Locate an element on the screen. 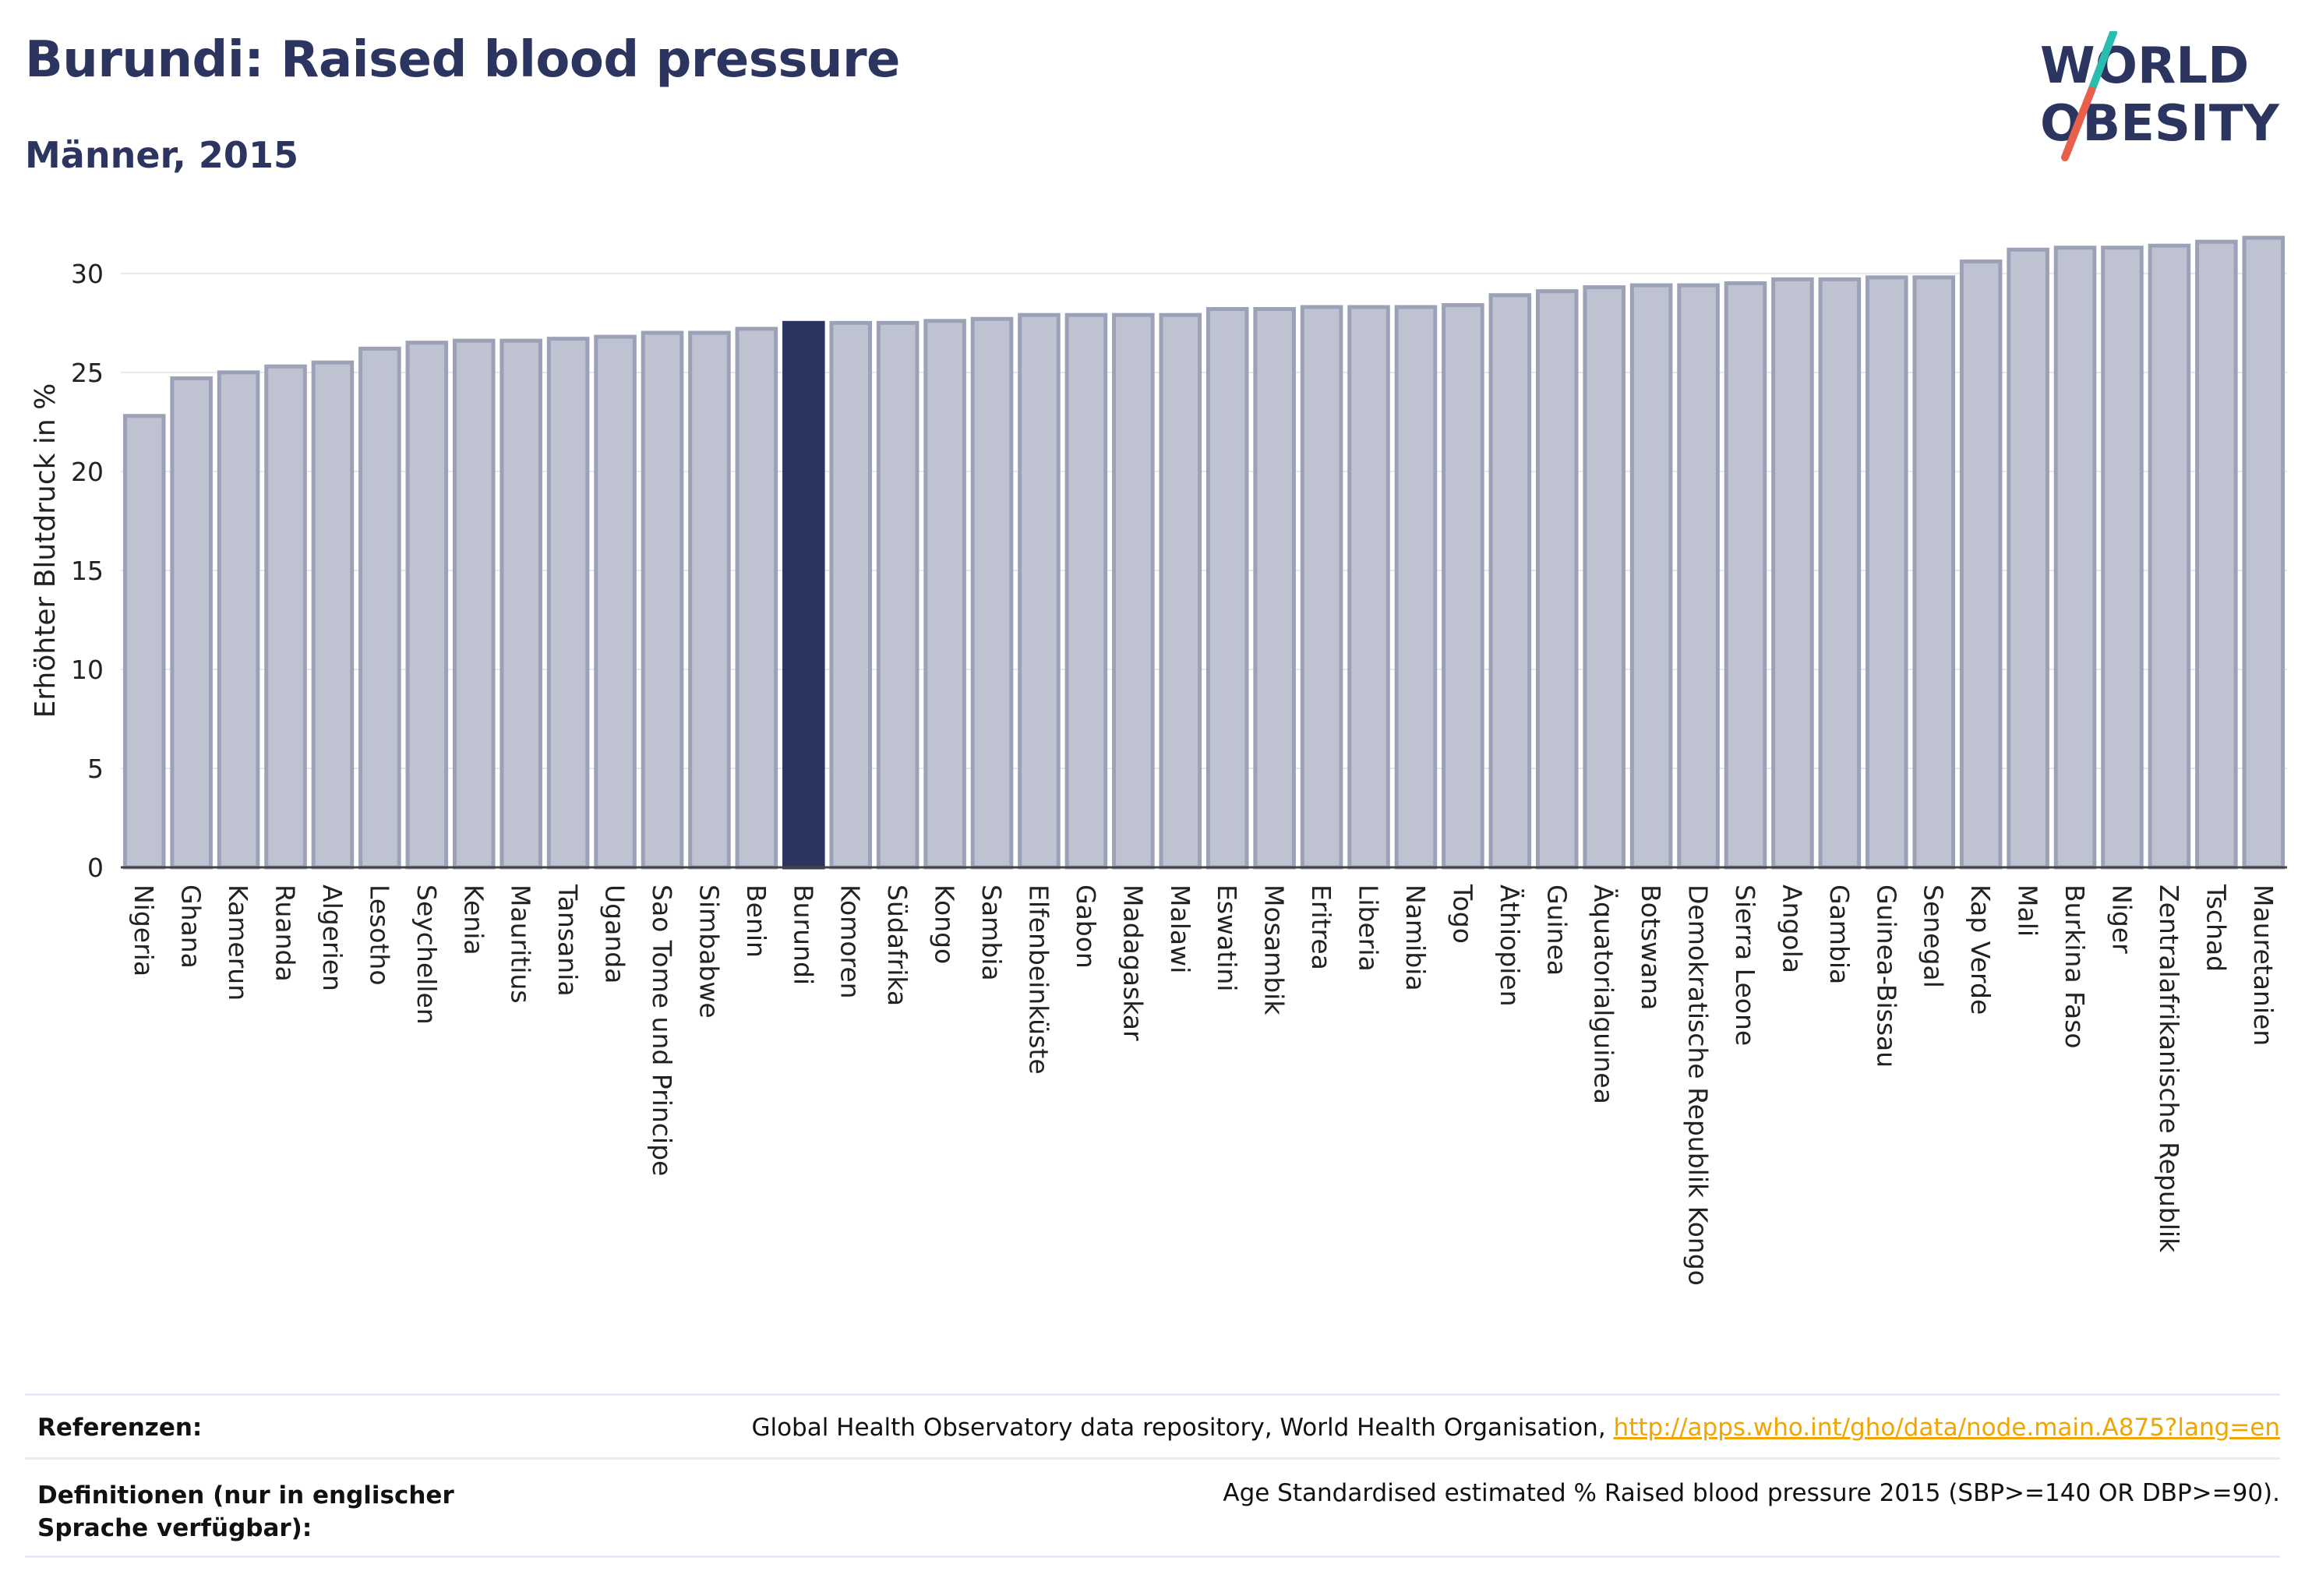 This screenshot has width=2305, height=1596. x-category-label: Benin is located at coordinates (756, 921).